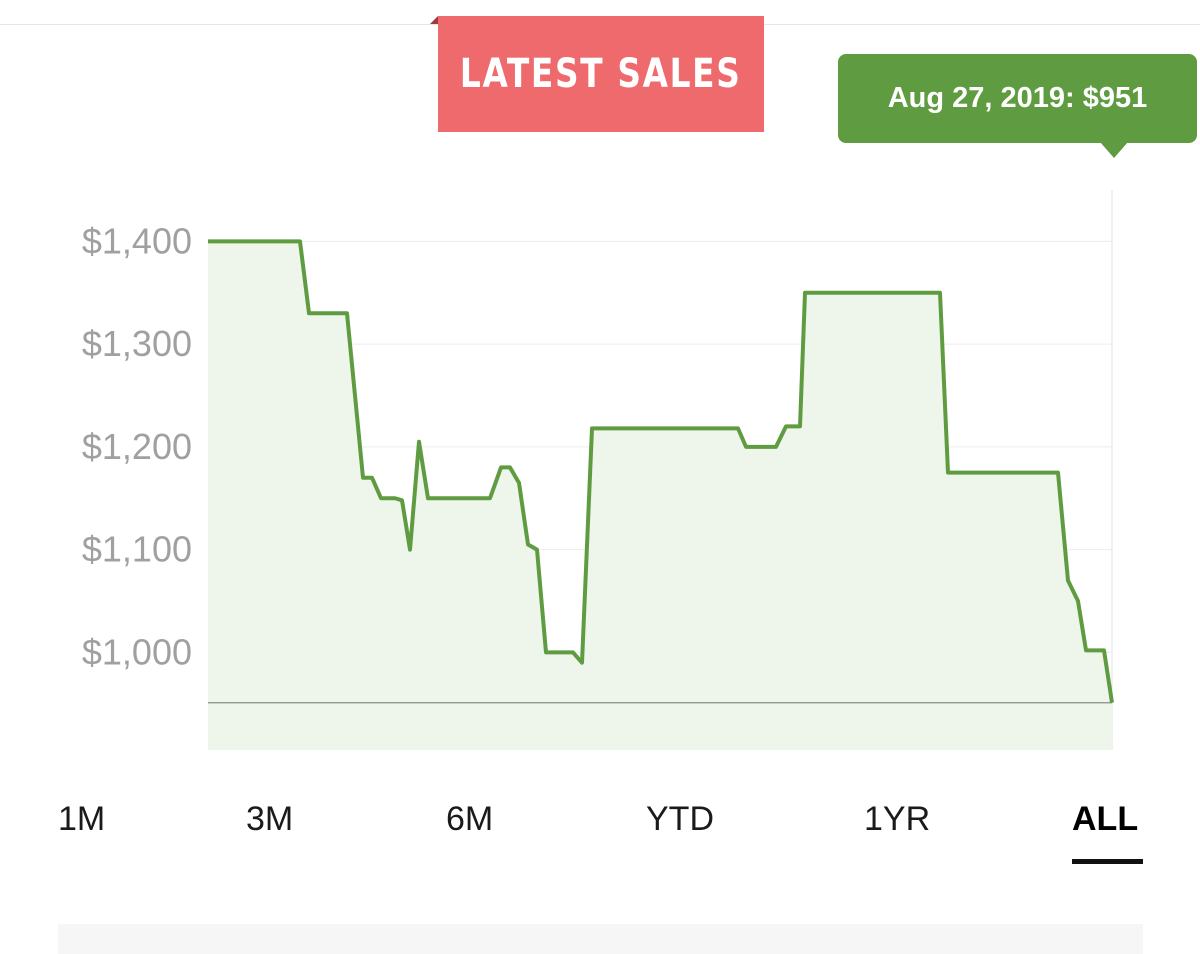  What do you see at coordinates (137, 343) in the screenshot?
I see `y-tick-label: $1,300` at bounding box center [137, 343].